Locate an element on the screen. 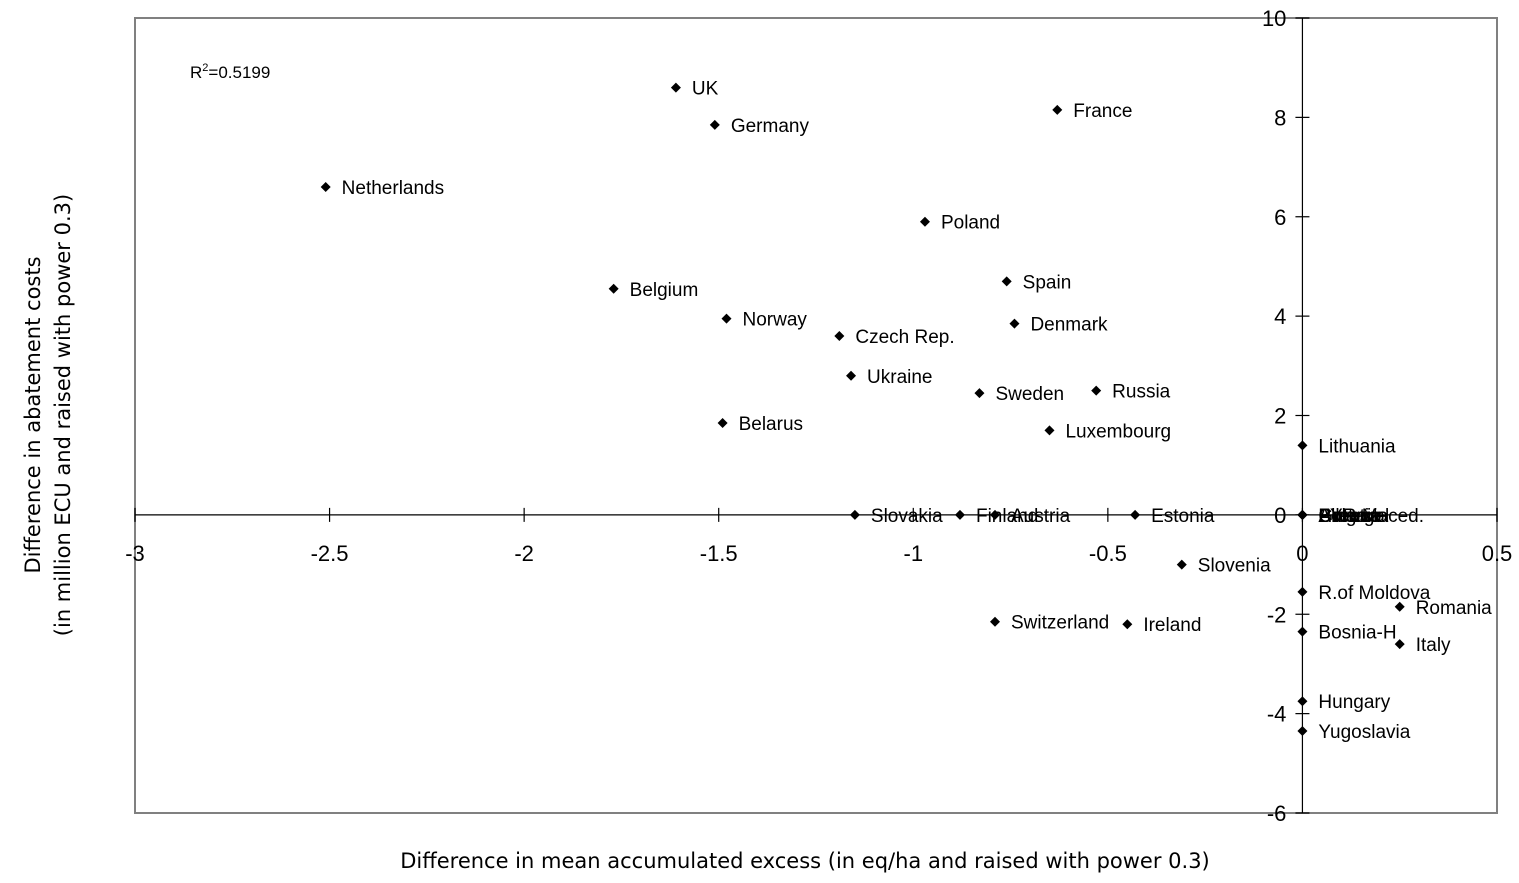  r-squared-annotation: R2=0.5199 is located at coordinates (230, 72).